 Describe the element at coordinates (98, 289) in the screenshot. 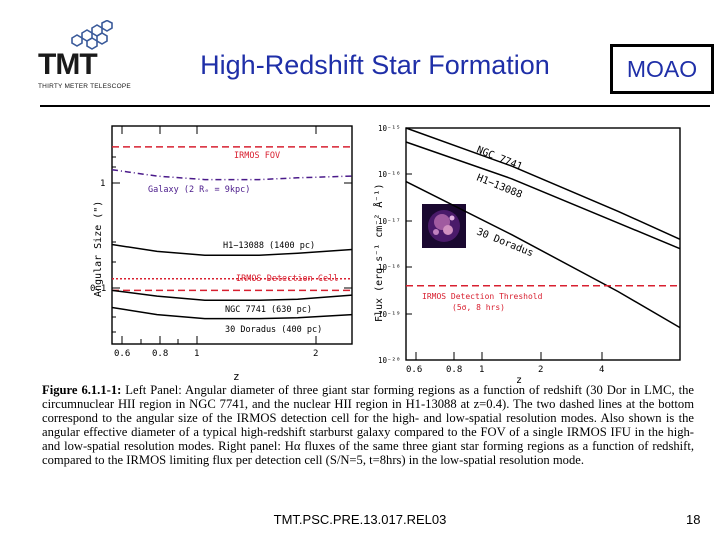

I see `left-ytick-0.1: 0.1` at that location.